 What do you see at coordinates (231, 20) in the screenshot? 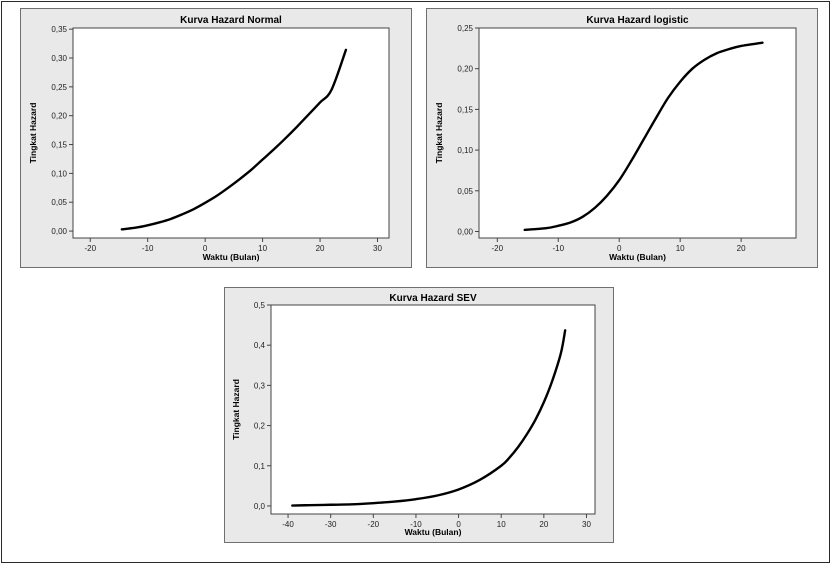
I see `chart-title: Kurva Hazard Normal` at bounding box center [231, 20].